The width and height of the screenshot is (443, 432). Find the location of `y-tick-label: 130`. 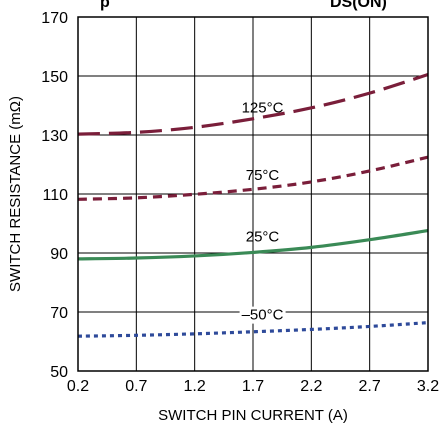

y-tick-label: 130 is located at coordinates (54, 136).